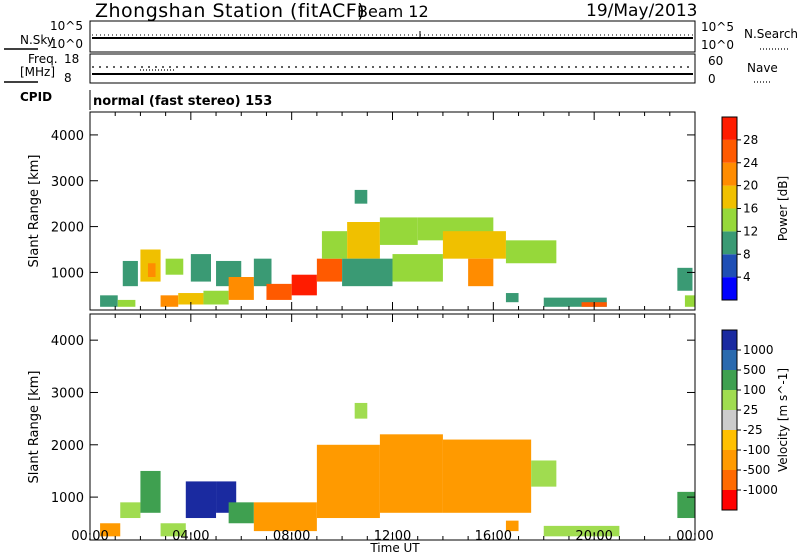 This screenshot has width=800, height=554. Describe the element at coordinates (750, 163) in the screenshot. I see `colorbar-tick-label: 24` at that location.